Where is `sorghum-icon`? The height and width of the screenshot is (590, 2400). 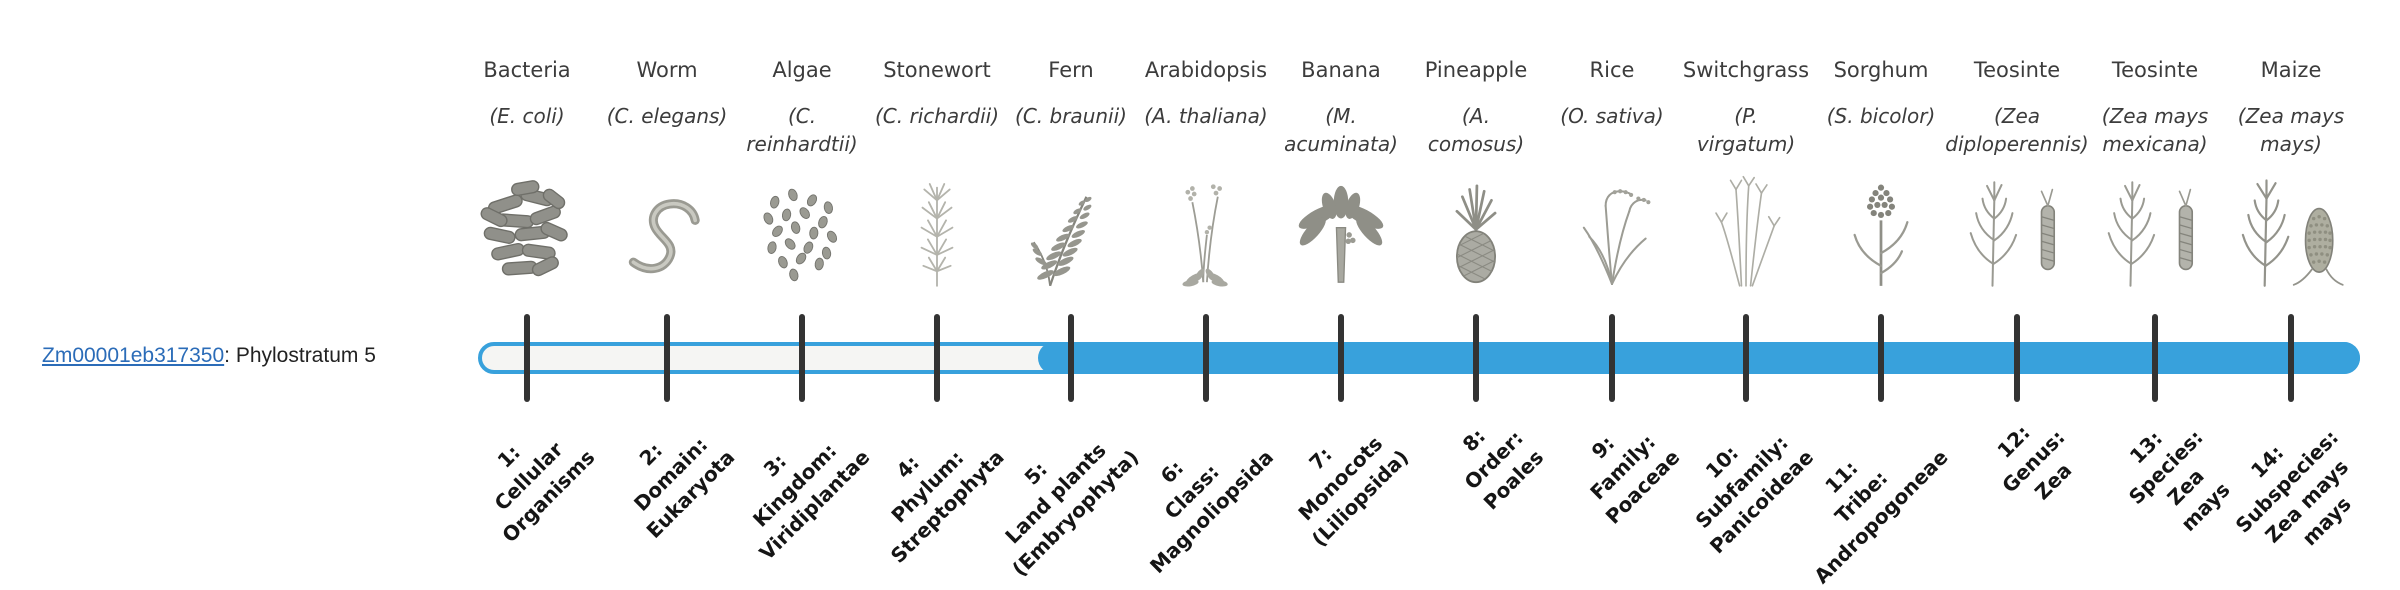
sorghum-icon is located at coordinates (1881, 232).